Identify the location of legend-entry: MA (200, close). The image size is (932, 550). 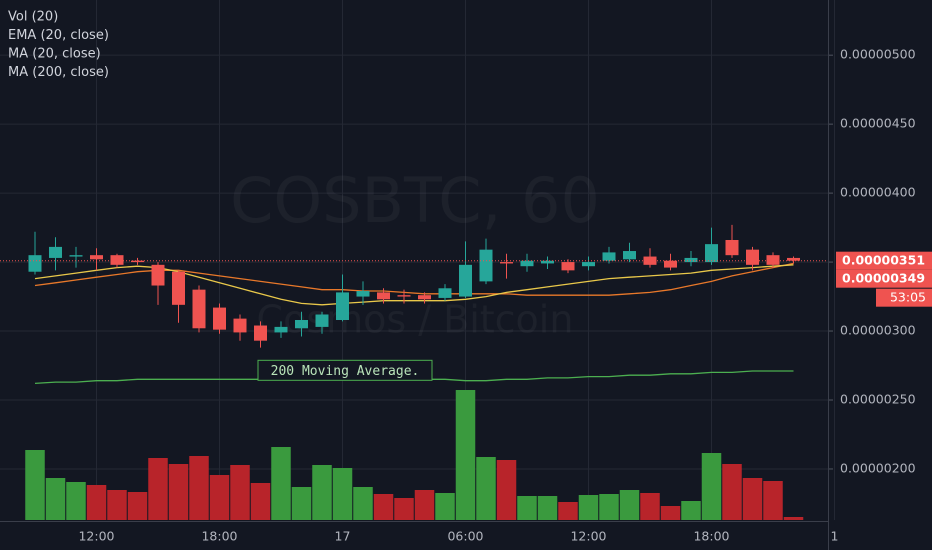
(58, 72).